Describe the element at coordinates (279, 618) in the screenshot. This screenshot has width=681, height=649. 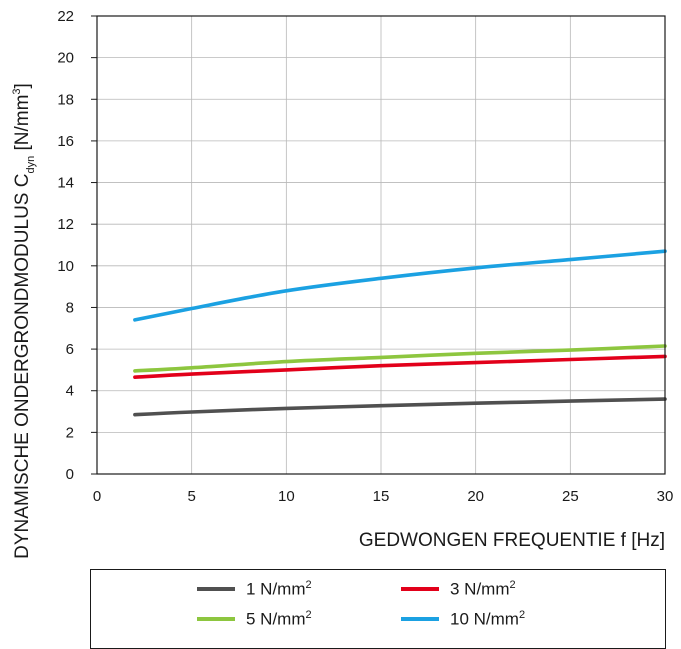
I see `legend-label-5: 5 N/mm2` at that location.